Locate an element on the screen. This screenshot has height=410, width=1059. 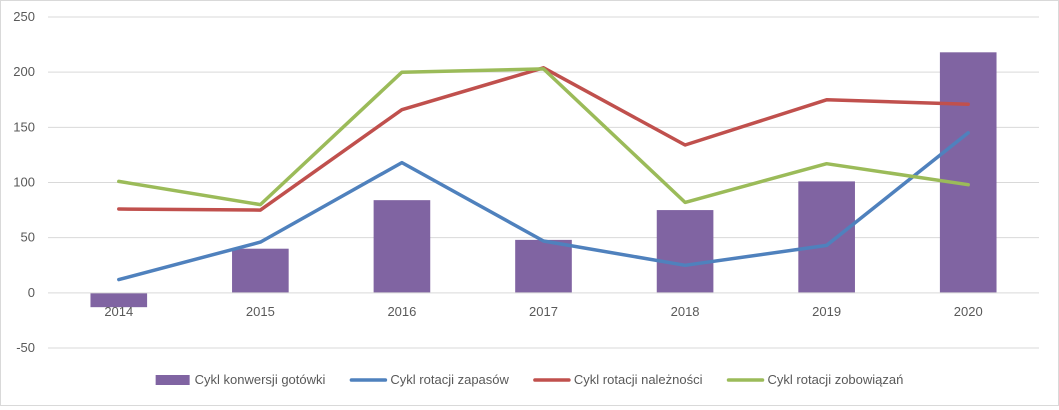
x-tick-label: 2015 is located at coordinates (260, 311).